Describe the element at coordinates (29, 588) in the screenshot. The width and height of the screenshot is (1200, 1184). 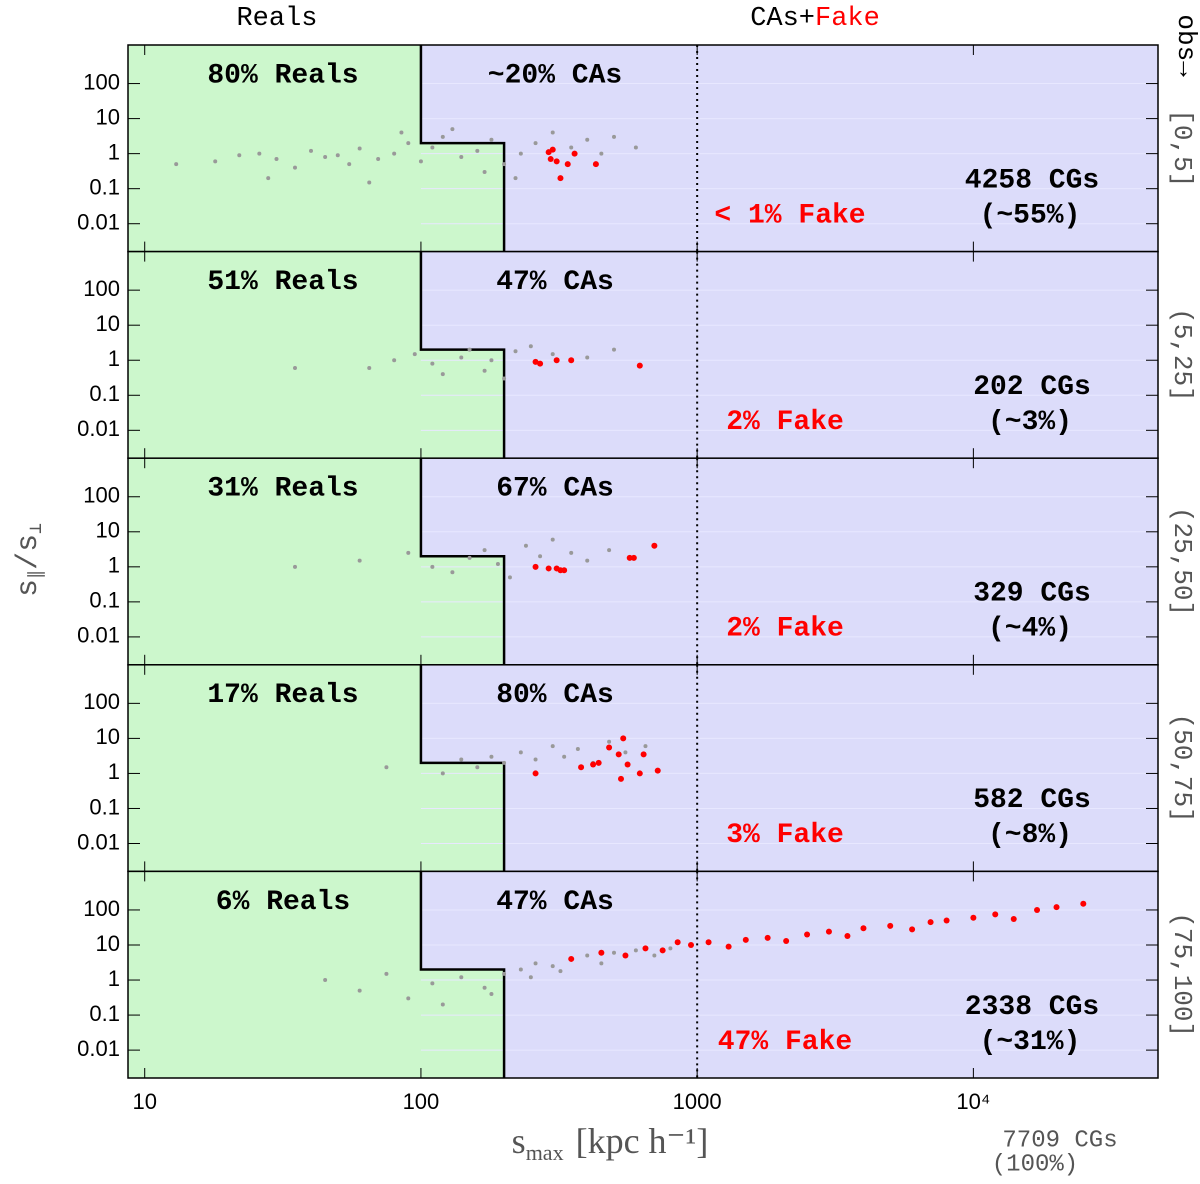
I see `y-title-s: s` at that location.